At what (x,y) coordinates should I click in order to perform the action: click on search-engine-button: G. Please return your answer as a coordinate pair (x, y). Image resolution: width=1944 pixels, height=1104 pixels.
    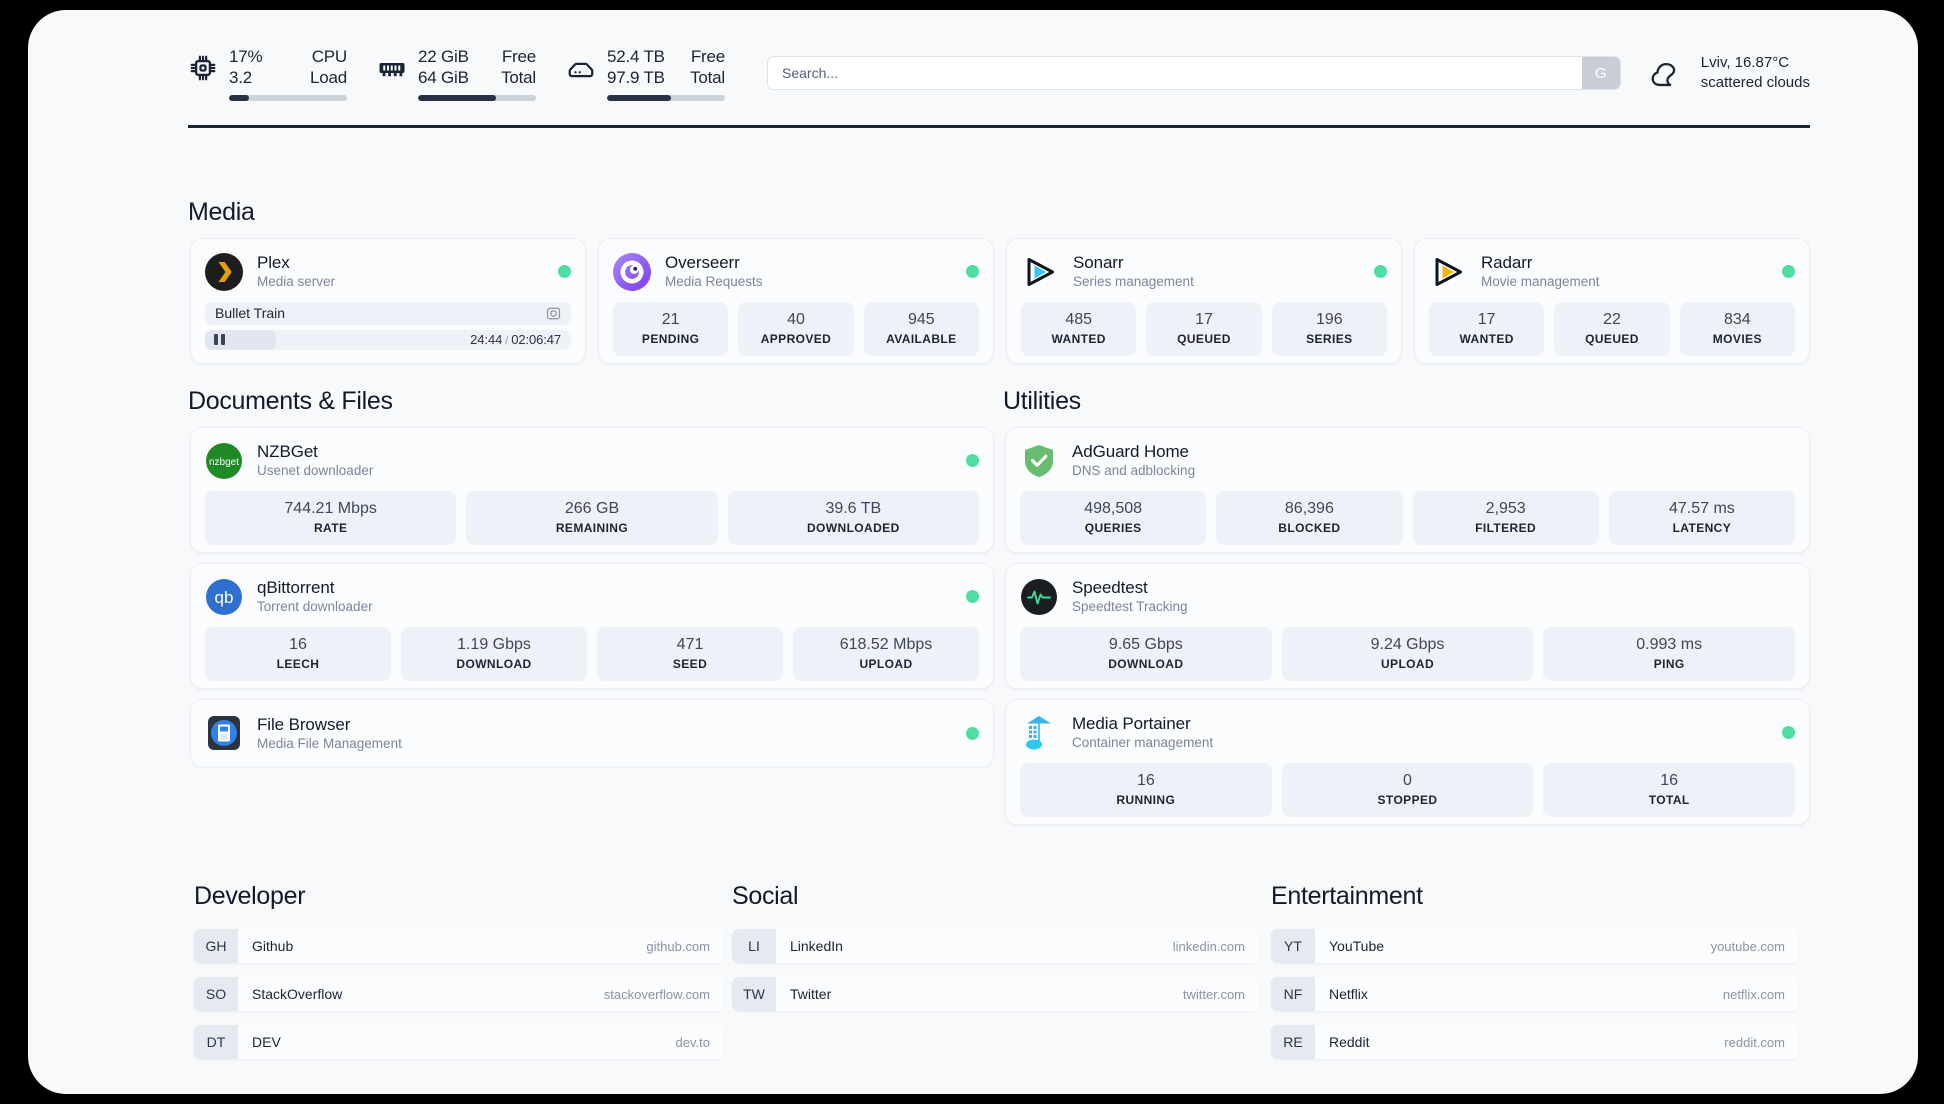
    Looking at the image, I should click on (1600, 73).